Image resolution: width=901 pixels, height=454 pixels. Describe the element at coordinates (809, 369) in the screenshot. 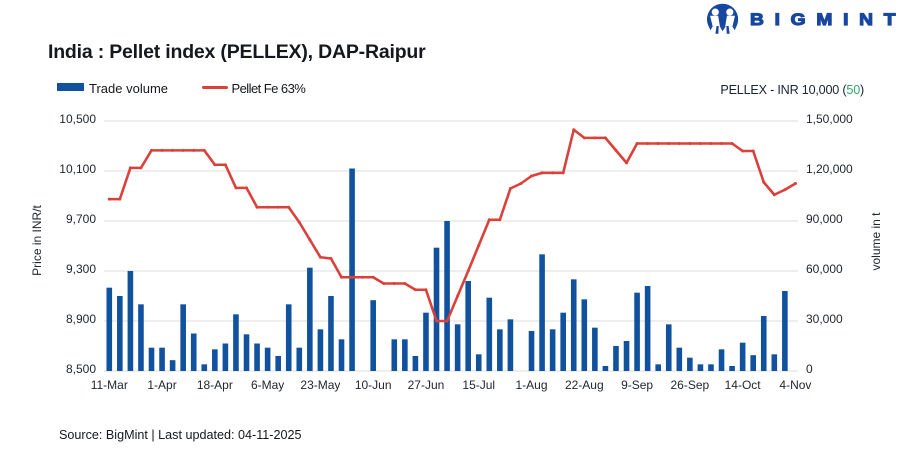

I see `svg-text: 0` at that location.